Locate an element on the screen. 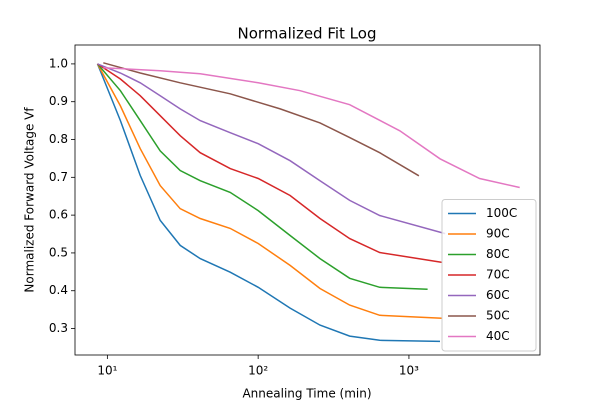  y-tick-label: 0.3 is located at coordinates (58, 328).